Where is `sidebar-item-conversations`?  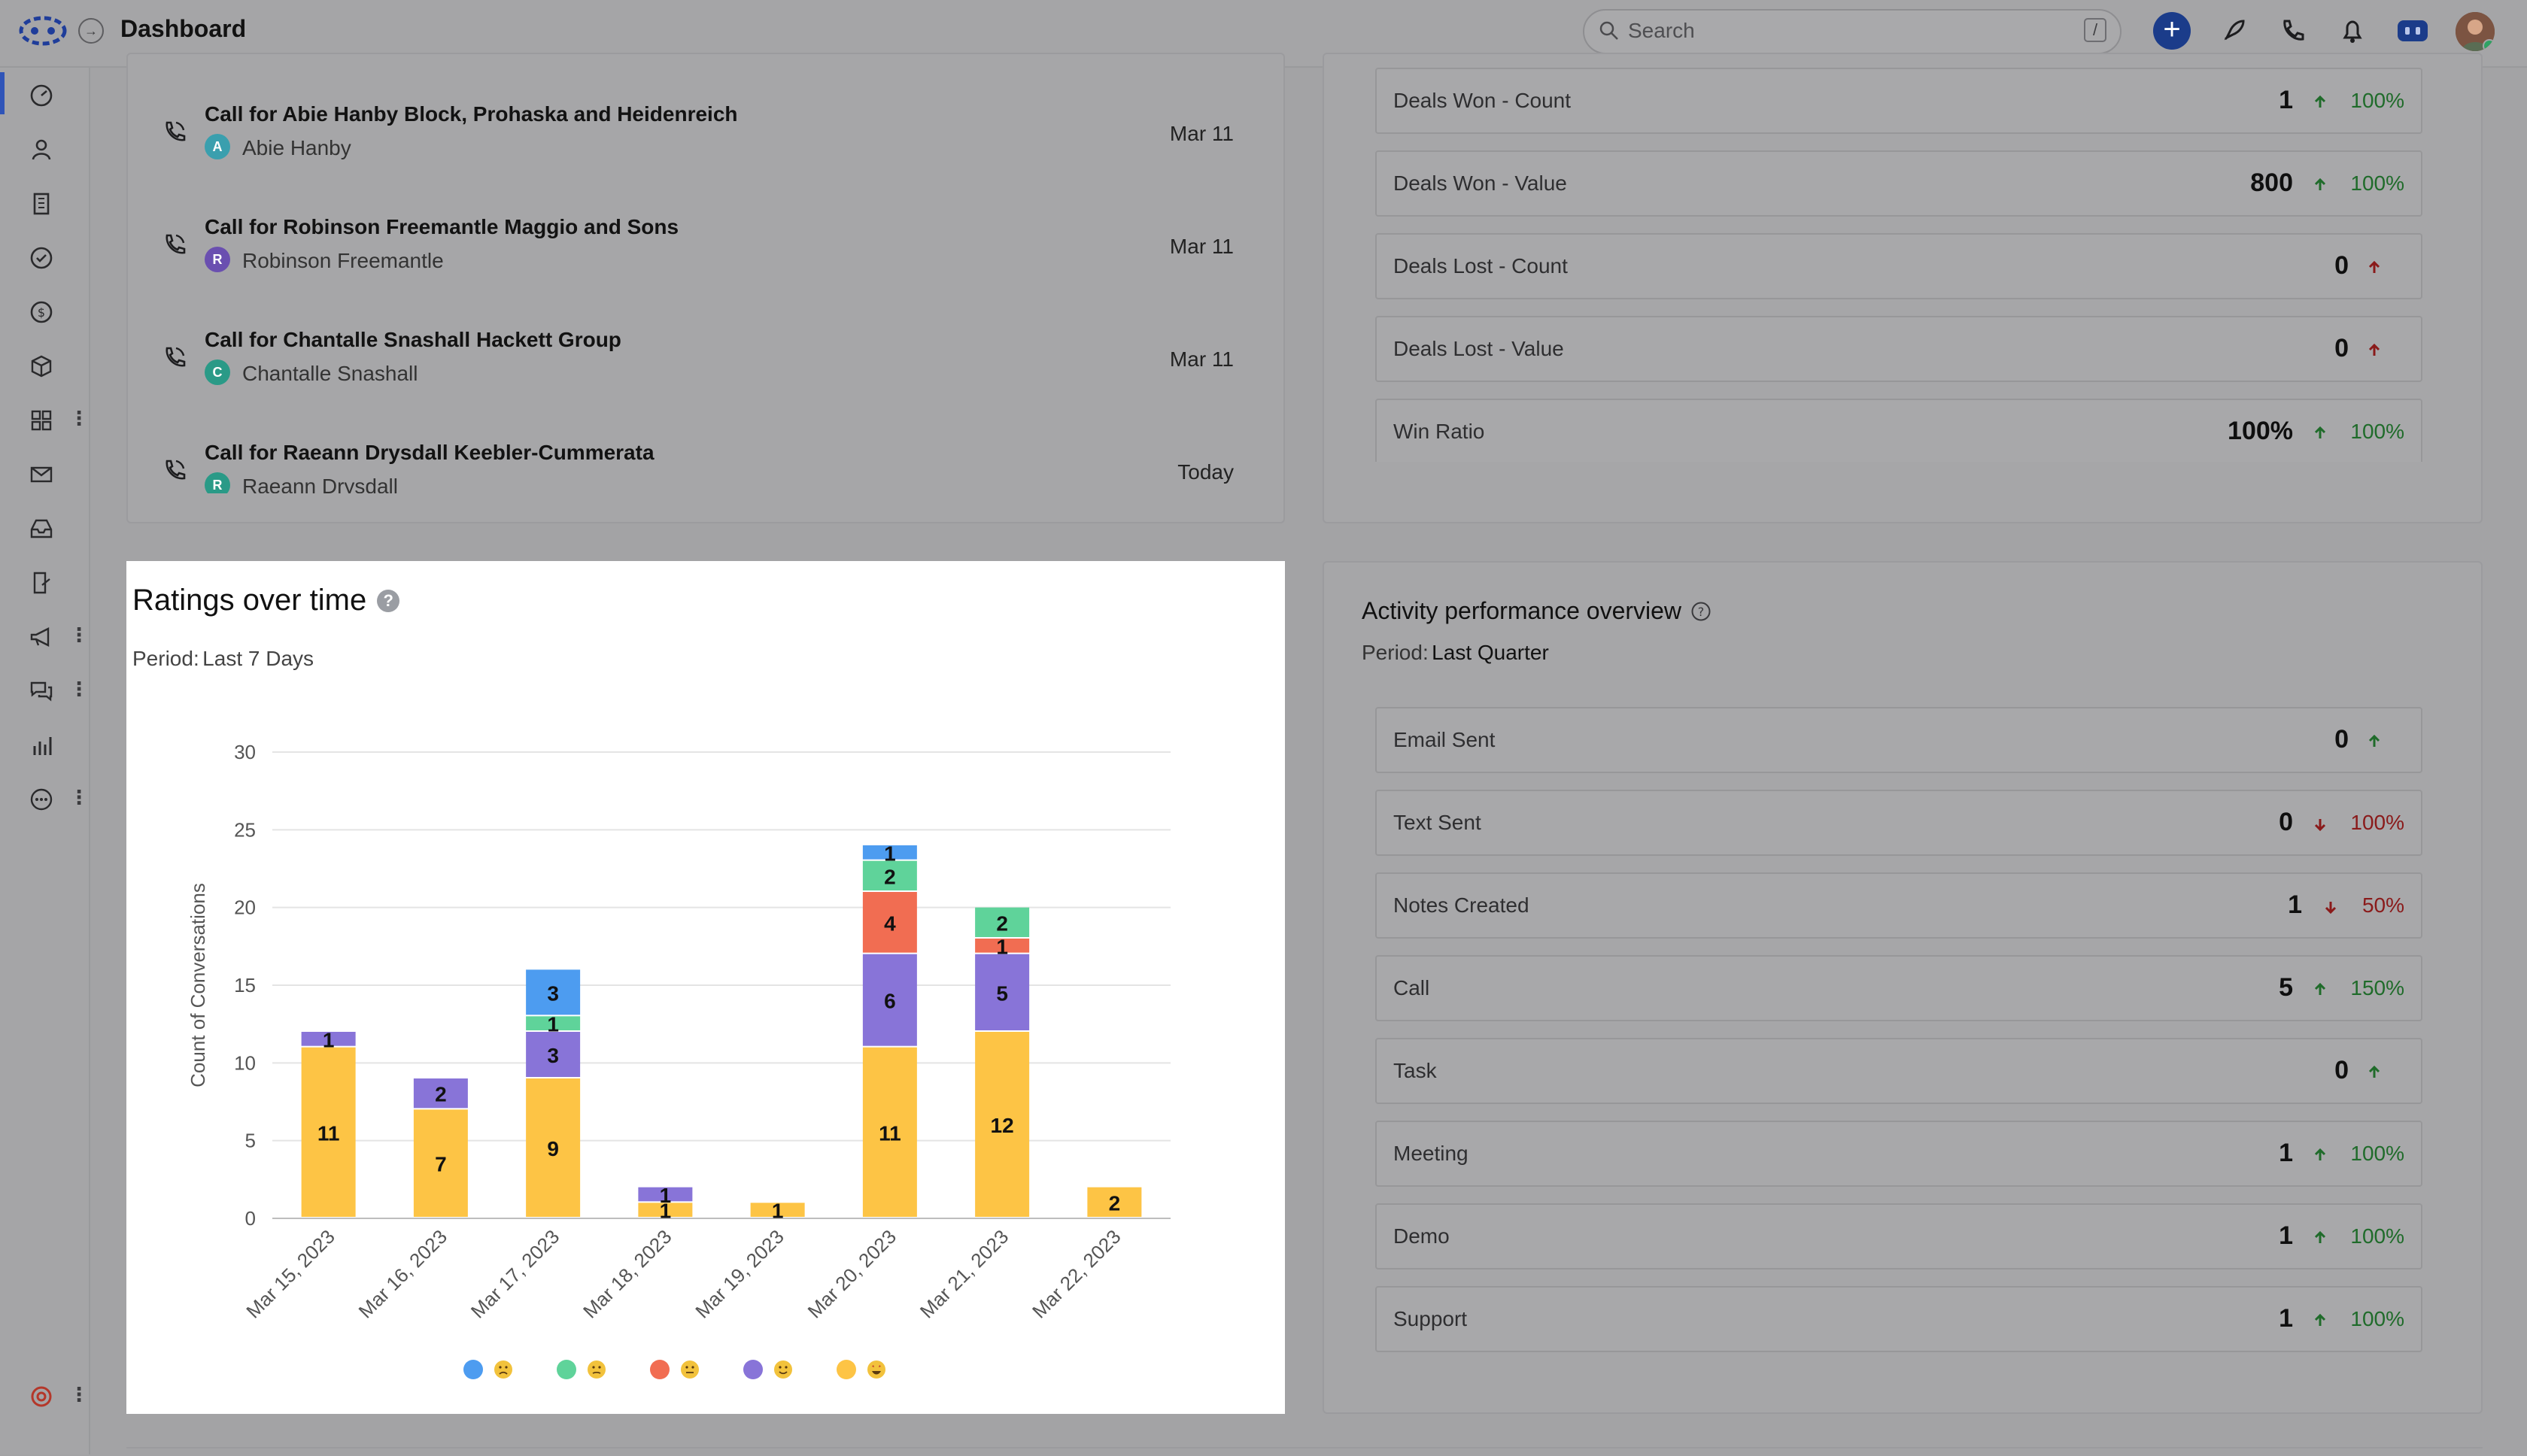
sidebar-item-conversations is located at coordinates (41, 691).